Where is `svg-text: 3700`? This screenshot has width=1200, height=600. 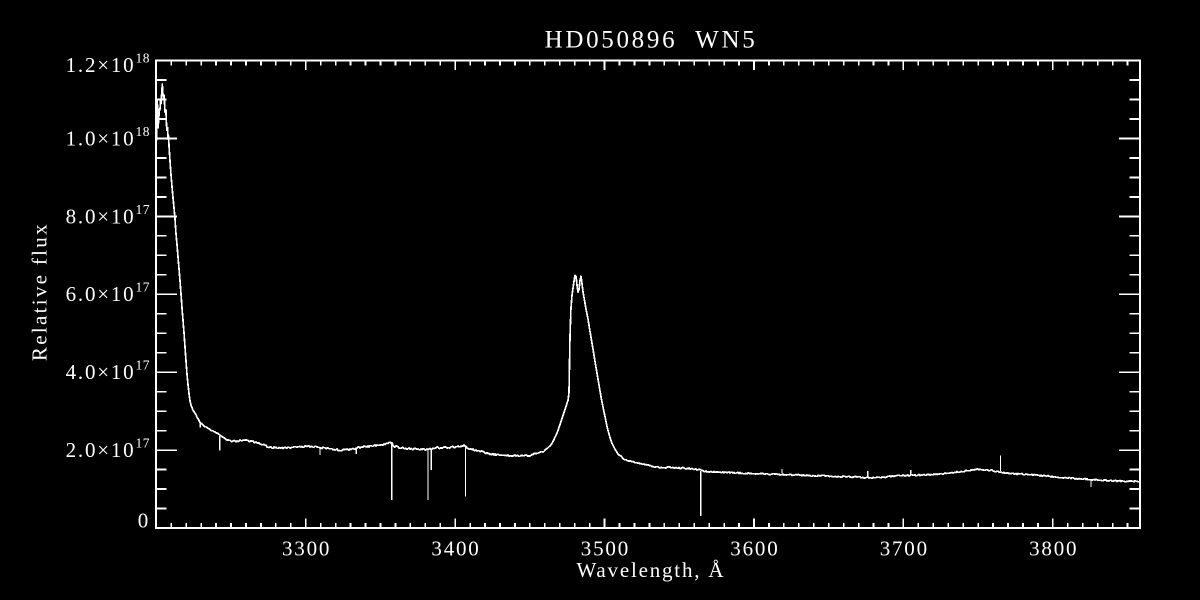 svg-text: 3700 is located at coordinates (904, 549).